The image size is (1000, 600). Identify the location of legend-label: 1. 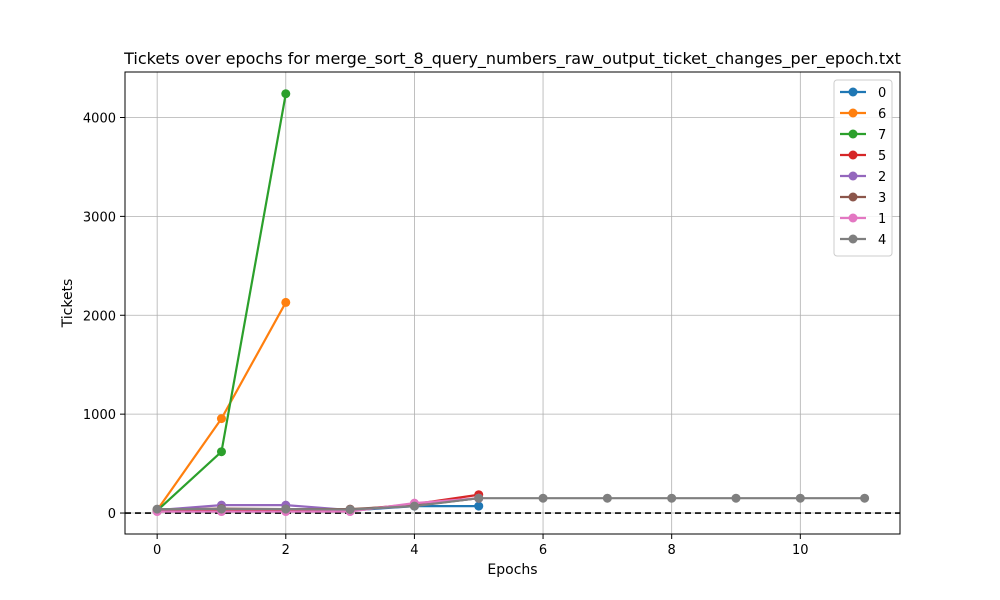
(882, 219).